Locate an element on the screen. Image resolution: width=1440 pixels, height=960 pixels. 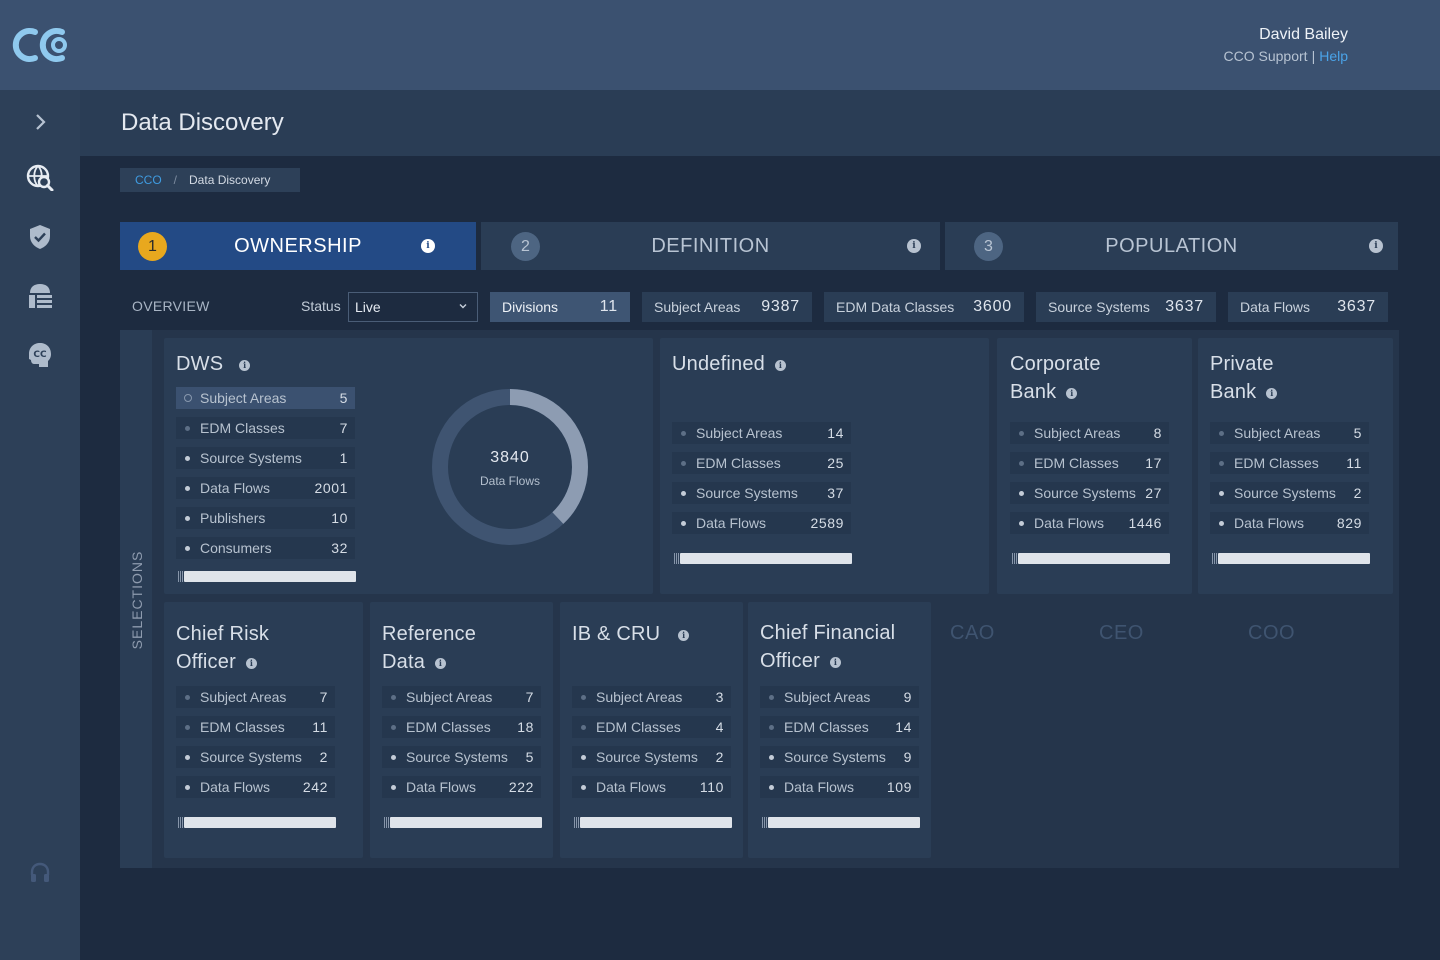
metric-edm-classes: EDM Classes 7 is located at coordinates (265, 428).